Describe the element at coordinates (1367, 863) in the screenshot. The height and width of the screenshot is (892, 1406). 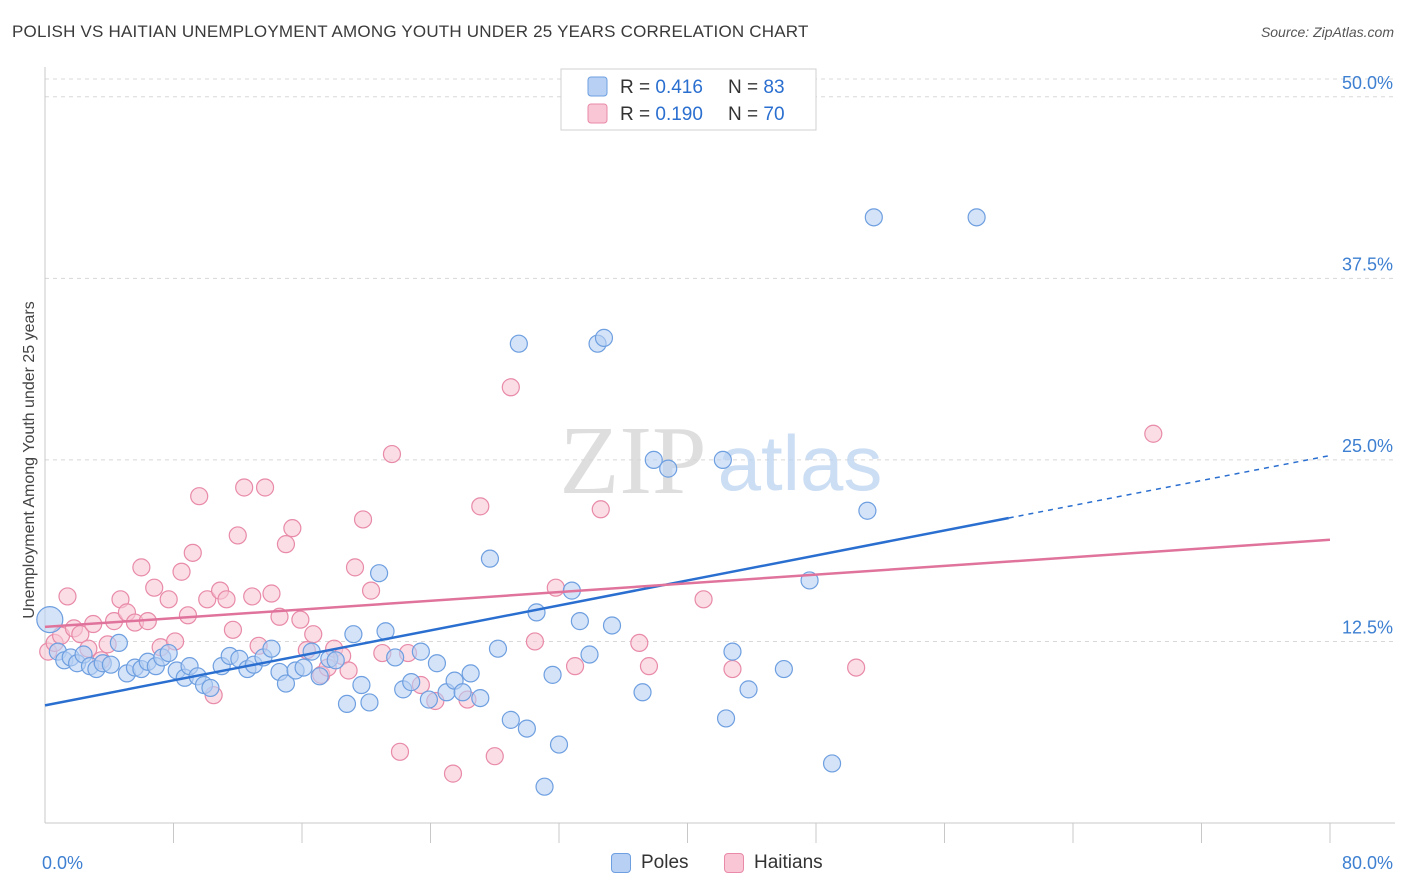
I see `x-tick-label: 80.0%` at that location.